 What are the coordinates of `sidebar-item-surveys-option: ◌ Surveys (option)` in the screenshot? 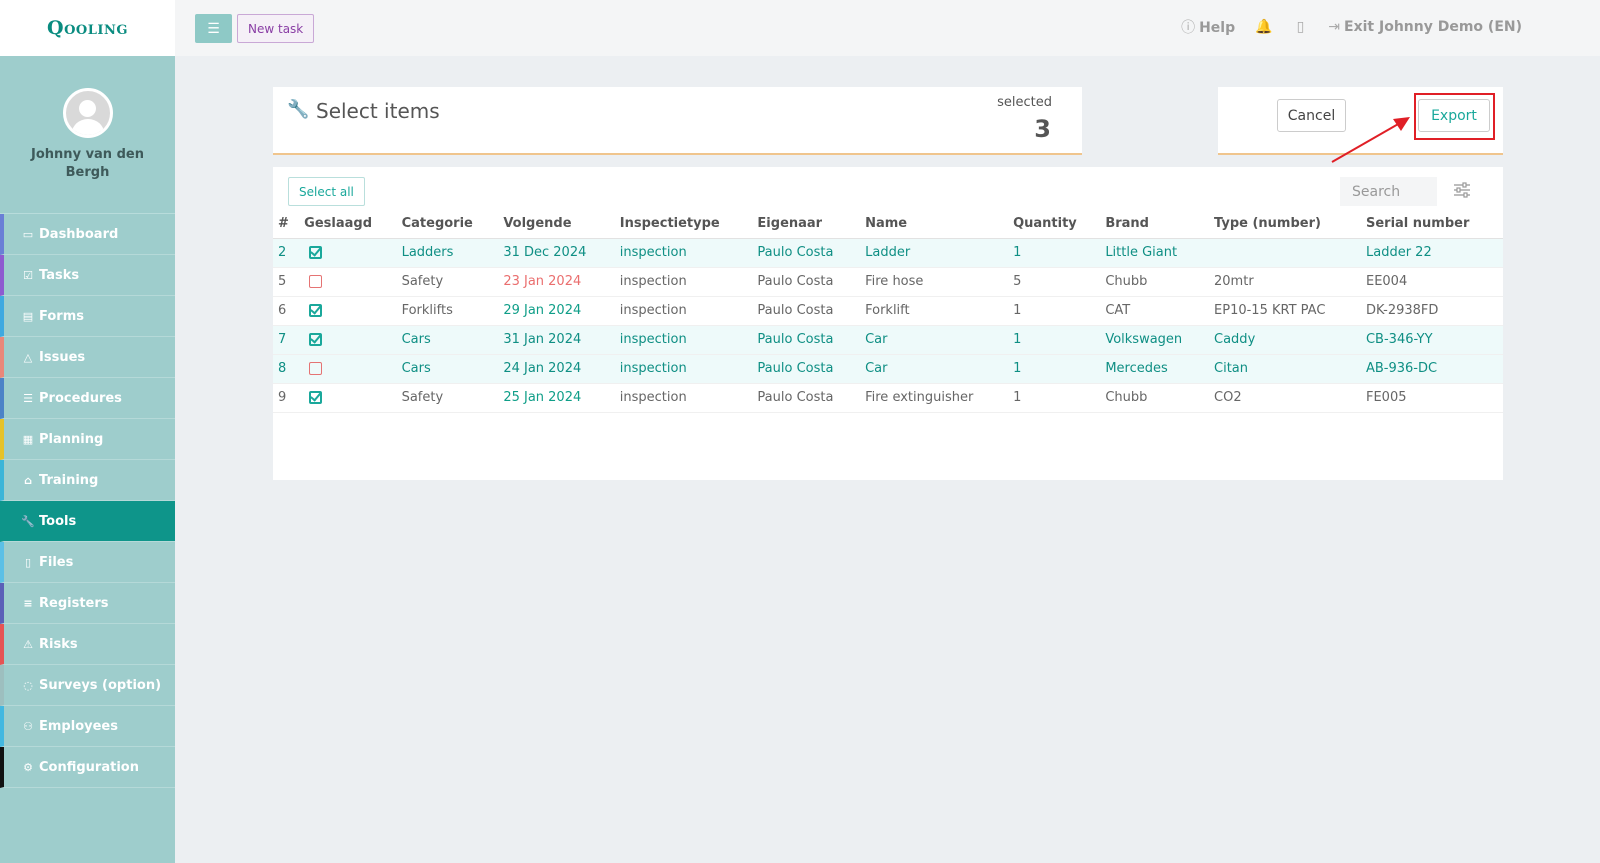 It's located at (87, 685).